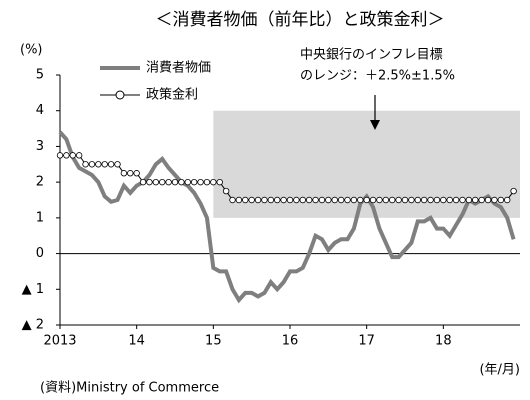 Image resolution: width=530 pixels, height=400 pixels. I want to click on y-tick-label: 1, so click(40, 217).